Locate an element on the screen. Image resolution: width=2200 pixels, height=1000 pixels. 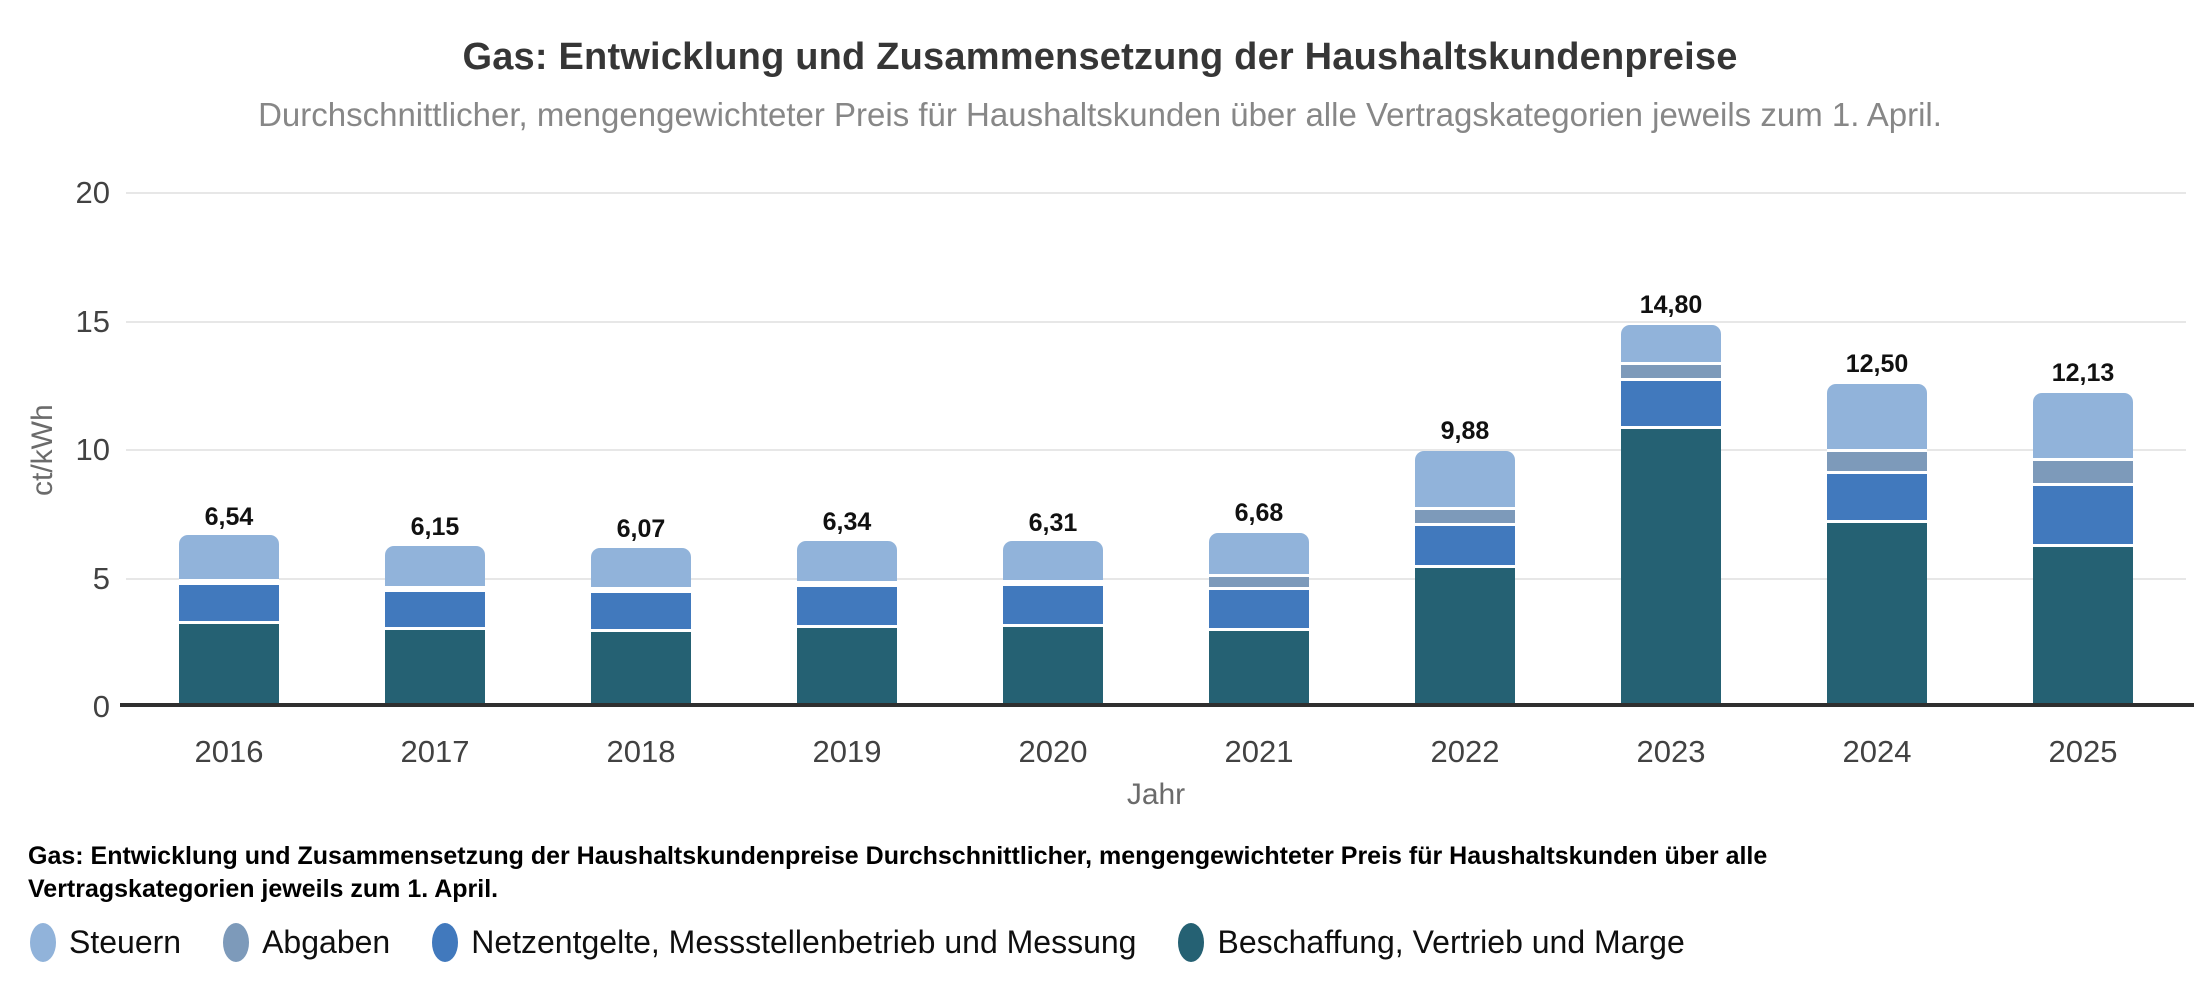
bar-segment-2016-netzentgelte is located at coordinates (229, 601).